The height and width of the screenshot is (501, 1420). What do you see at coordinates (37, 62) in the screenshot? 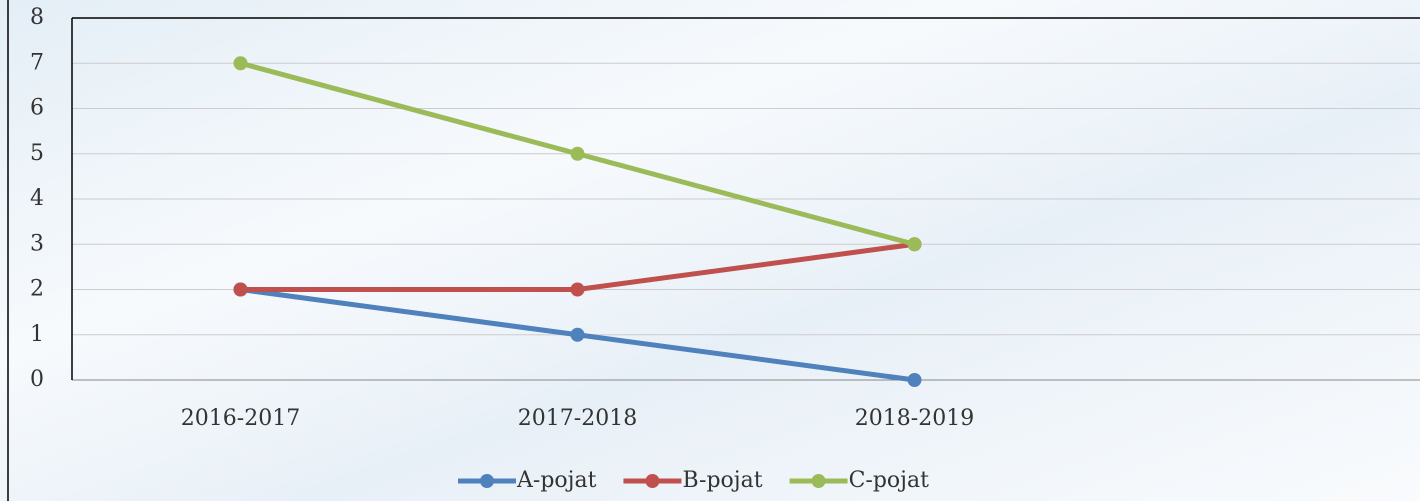
I see `y-tick-label: 7` at bounding box center [37, 62].